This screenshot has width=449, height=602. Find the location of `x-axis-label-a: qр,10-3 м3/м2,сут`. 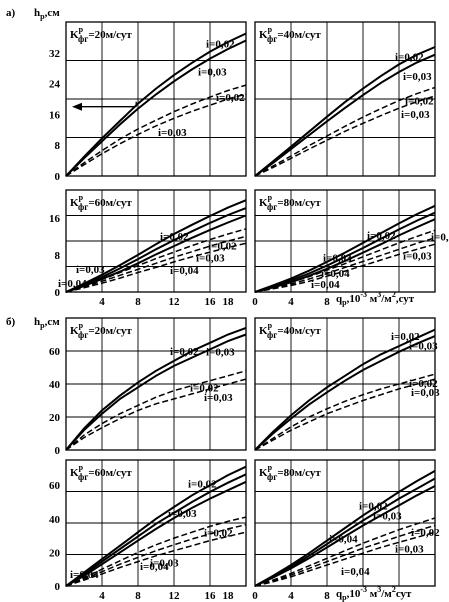

x-axis-label-a: qр,10-3 м3/м2,сут is located at coordinates (375, 298).